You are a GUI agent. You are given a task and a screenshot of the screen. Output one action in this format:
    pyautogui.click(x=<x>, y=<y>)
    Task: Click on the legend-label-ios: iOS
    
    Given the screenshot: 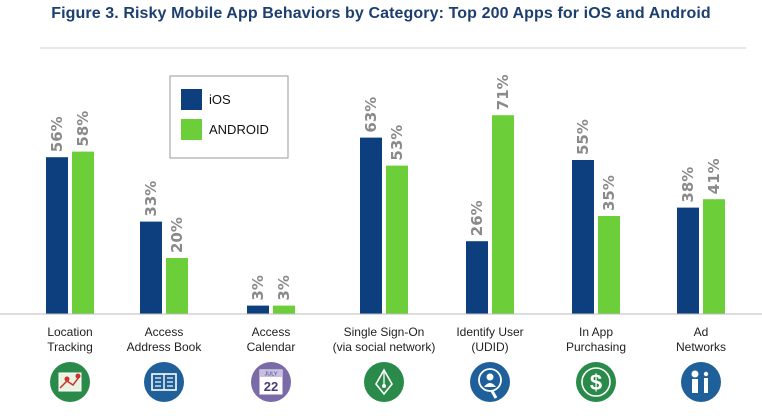 What is the action you would take?
    pyautogui.click(x=220, y=99)
    